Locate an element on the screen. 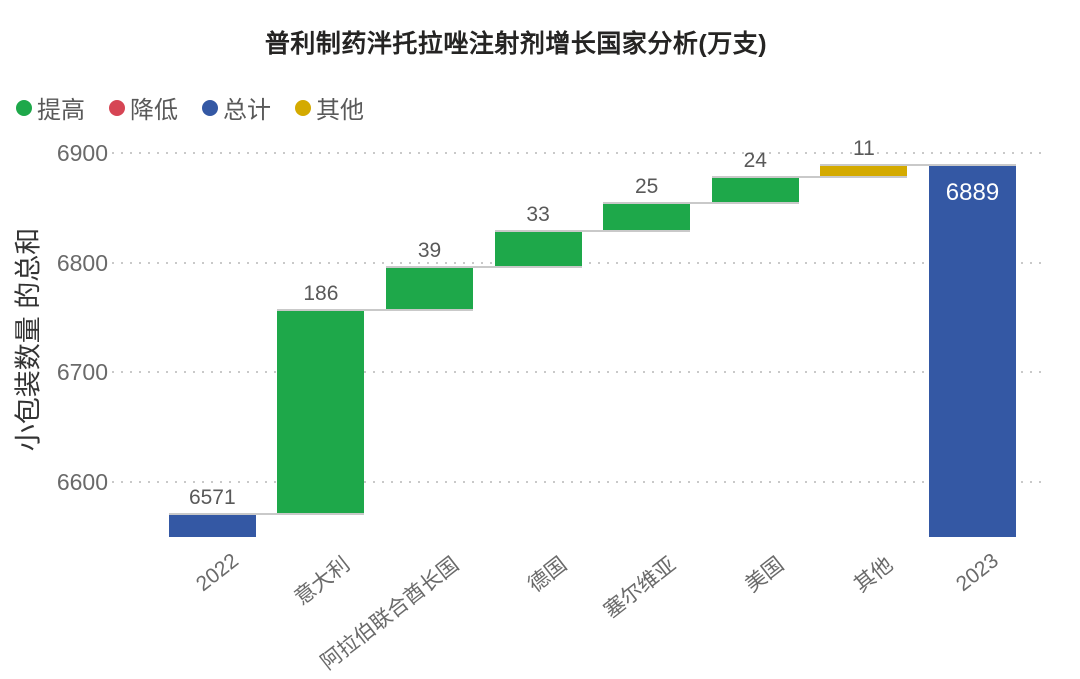 The height and width of the screenshot is (679, 1080). legend-item-decrease: 降低 is located at coordinates (143, 107).